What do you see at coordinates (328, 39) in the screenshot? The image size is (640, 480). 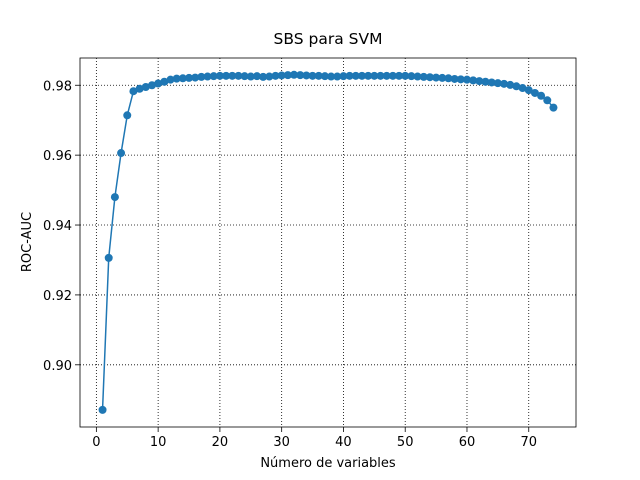 I see `chart-title: SBS para SVM` at bounding box center [328, 39].